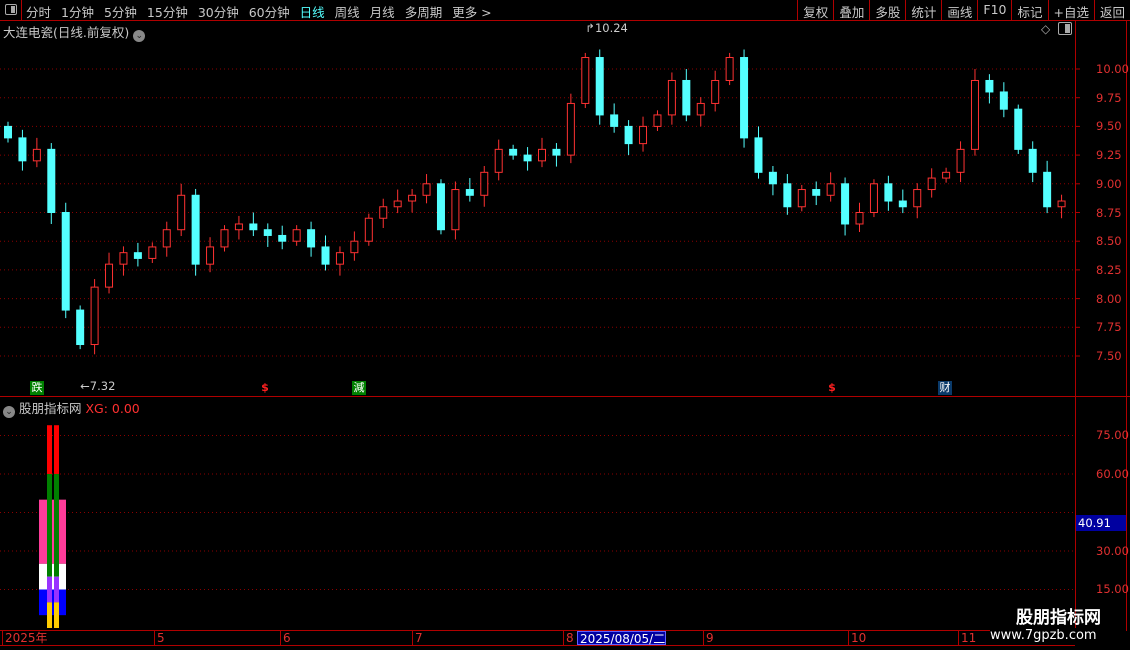 This screenshot has height=650, width=1130. What do you see at coordinates (120, 12) in the screenshot?
I see `tab-period-2: 5分钟` at bounding box center [120, 12].